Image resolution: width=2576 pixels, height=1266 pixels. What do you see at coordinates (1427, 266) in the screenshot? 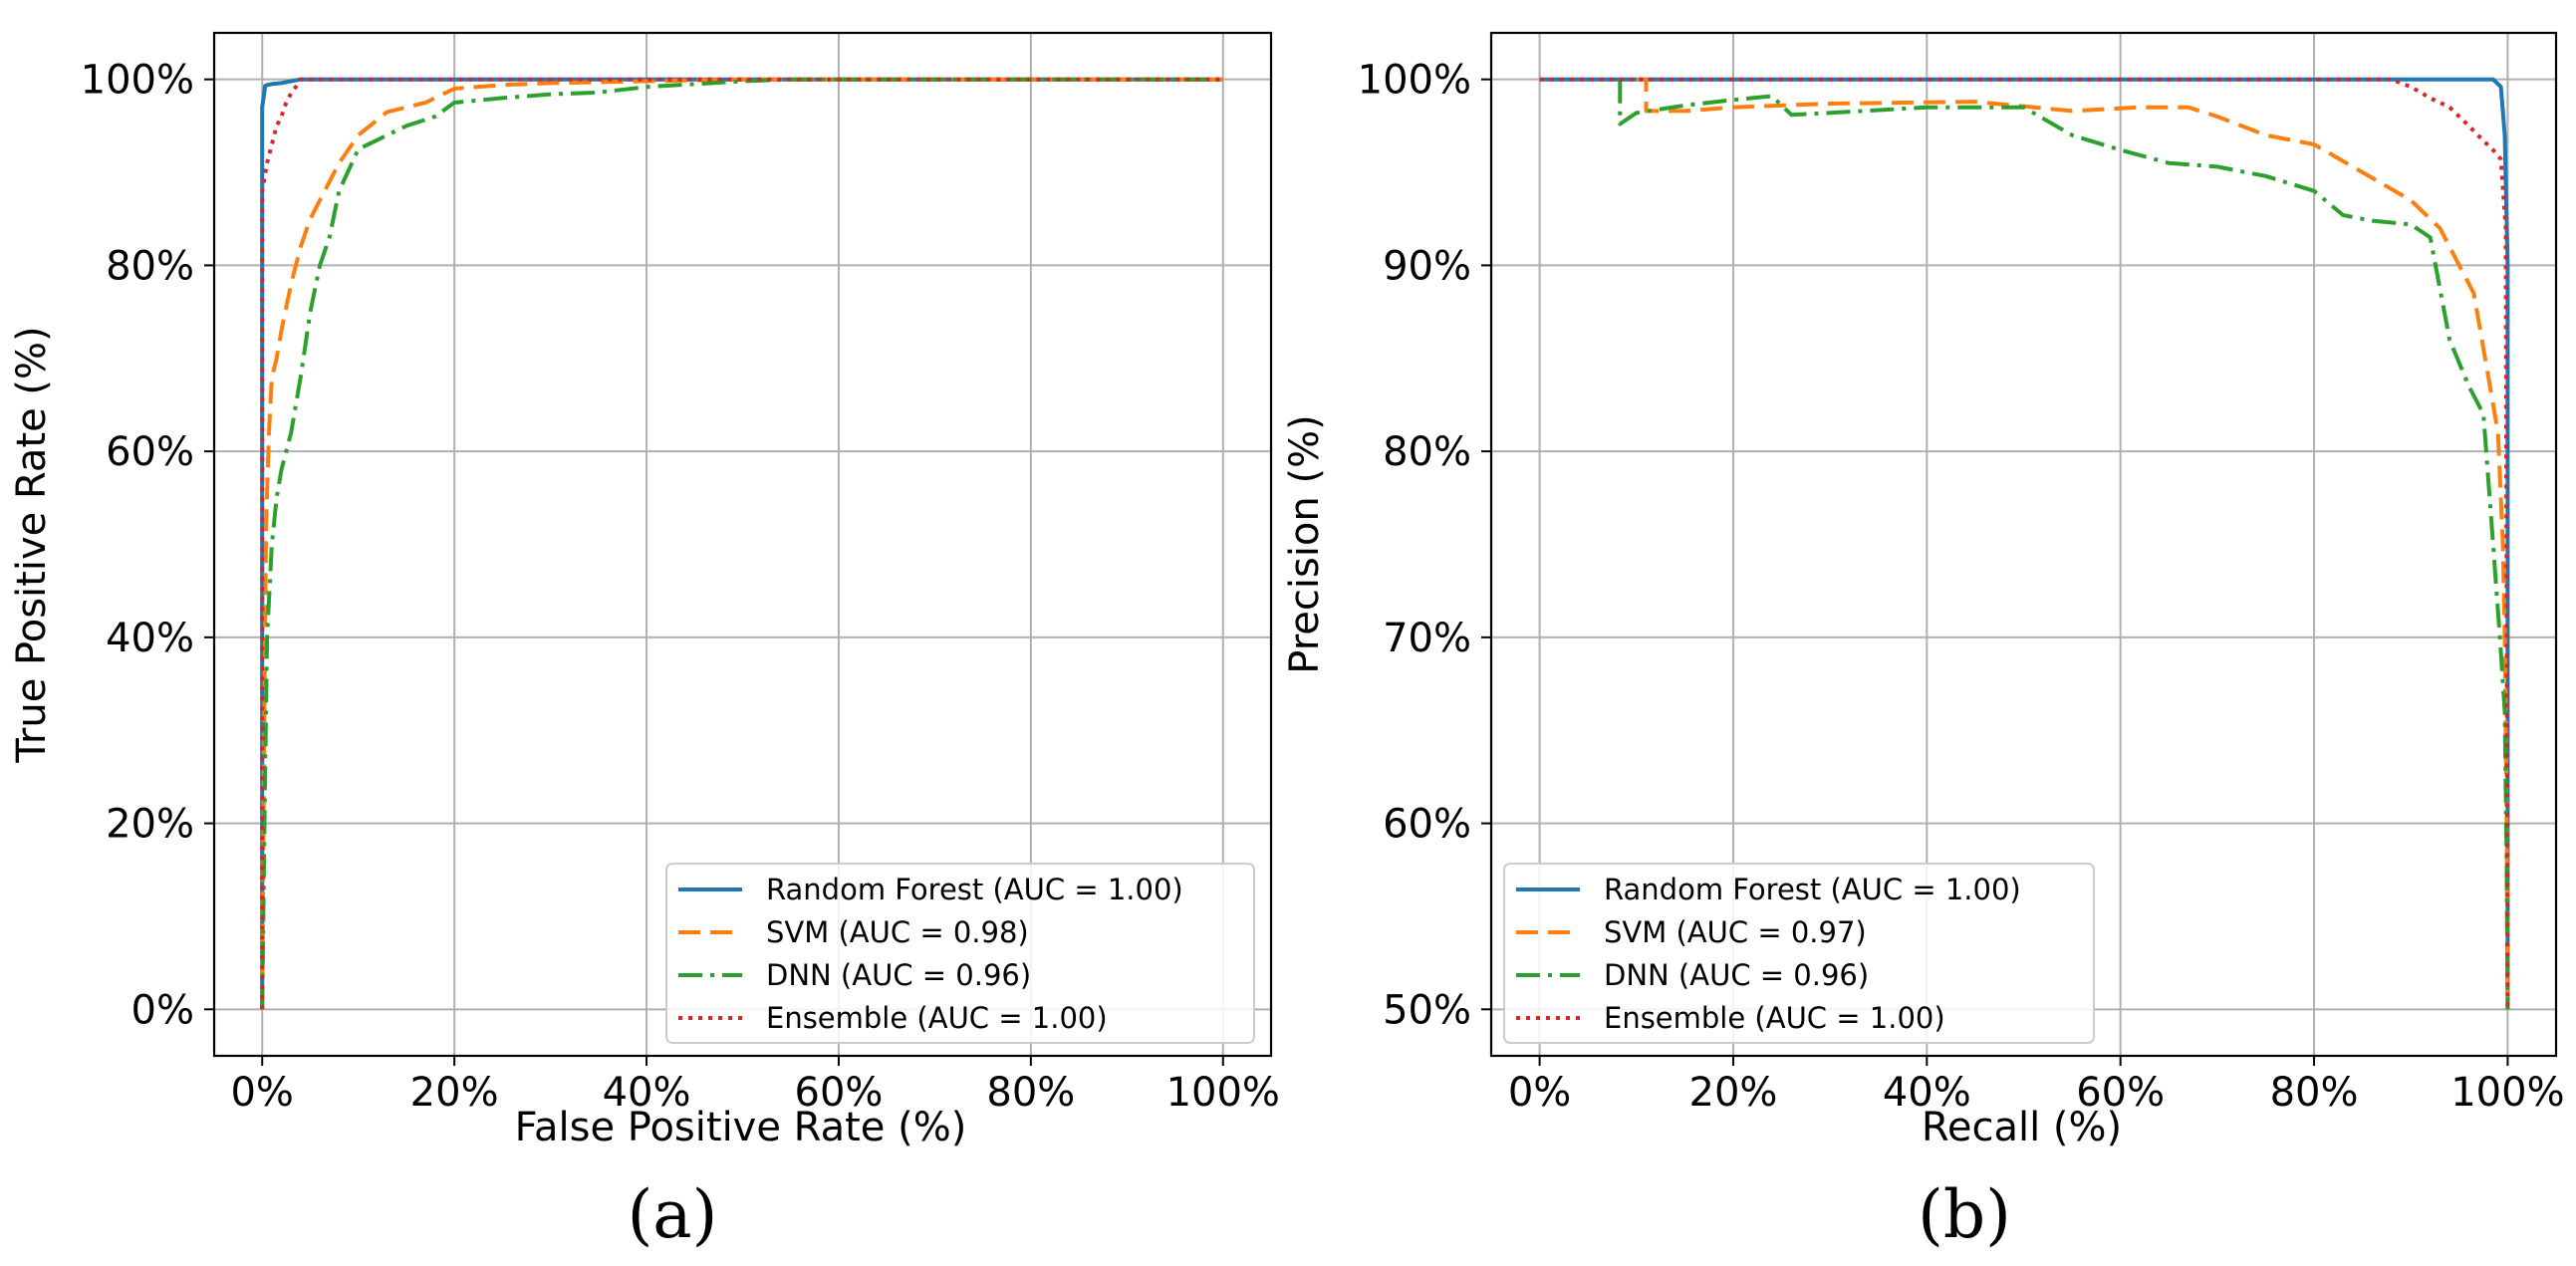
I see `y-tick-label: 90%` at bounding box center [1427, 266].